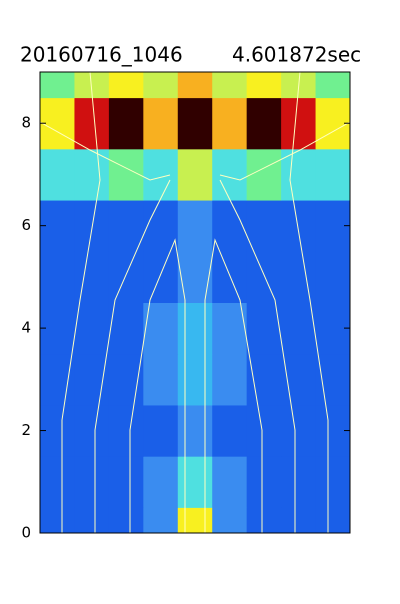 The width and height of the screenshot is (400, 604). I want to click on y-tick-label: 6, so click(26, 225).